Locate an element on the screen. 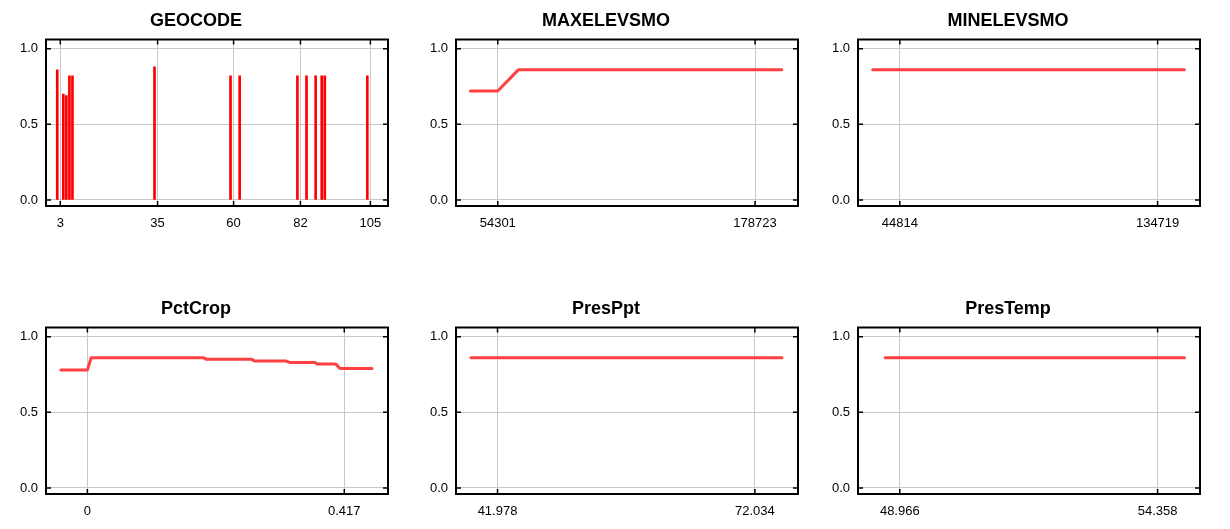  x-tick-label: 82 is located at coordinates (300, 223).